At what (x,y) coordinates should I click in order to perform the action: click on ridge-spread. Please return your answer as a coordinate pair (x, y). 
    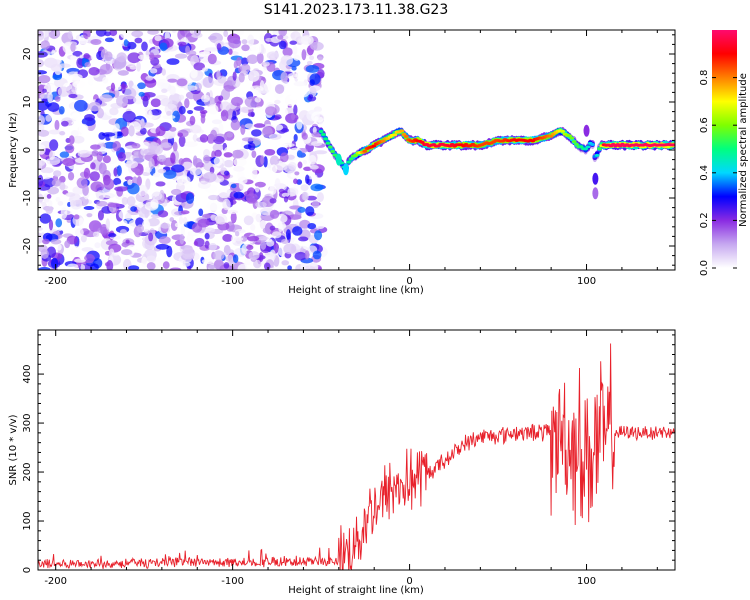
    Looking at the image, I should click on (345, 169).